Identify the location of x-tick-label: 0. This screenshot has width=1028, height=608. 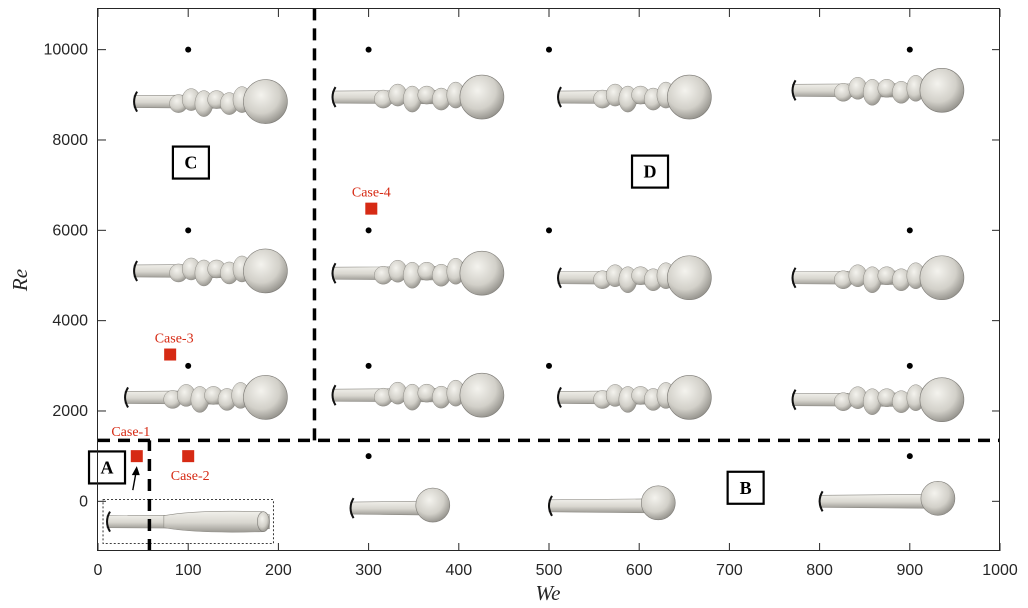
(98, 570).